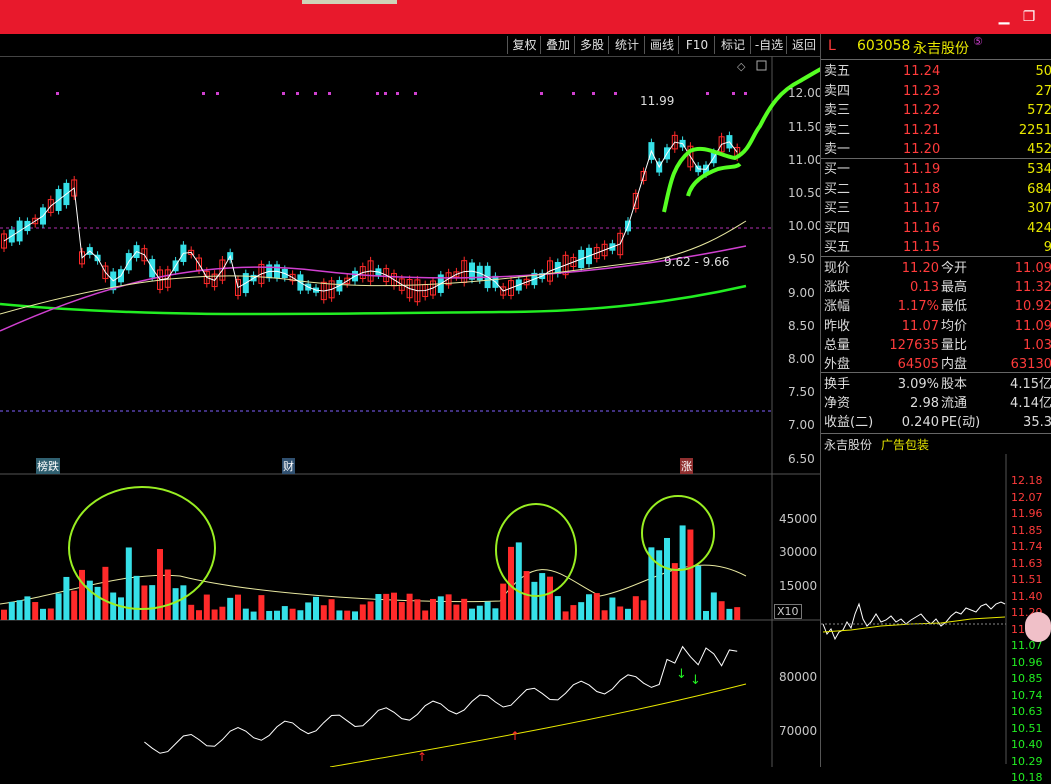 This screenshot has height=784, width=1051. Describe the element at coordinates (1039, 110) in the screenshot. I see `ask-volume: 572` at that location.